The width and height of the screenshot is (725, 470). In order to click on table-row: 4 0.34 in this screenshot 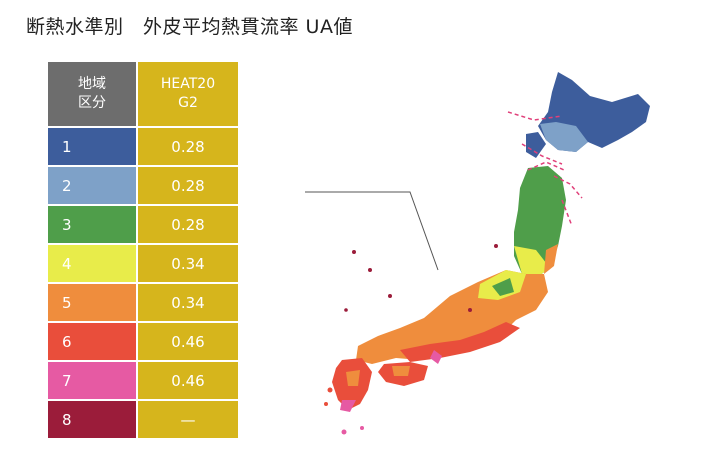, I will do `click(143, 263)`.